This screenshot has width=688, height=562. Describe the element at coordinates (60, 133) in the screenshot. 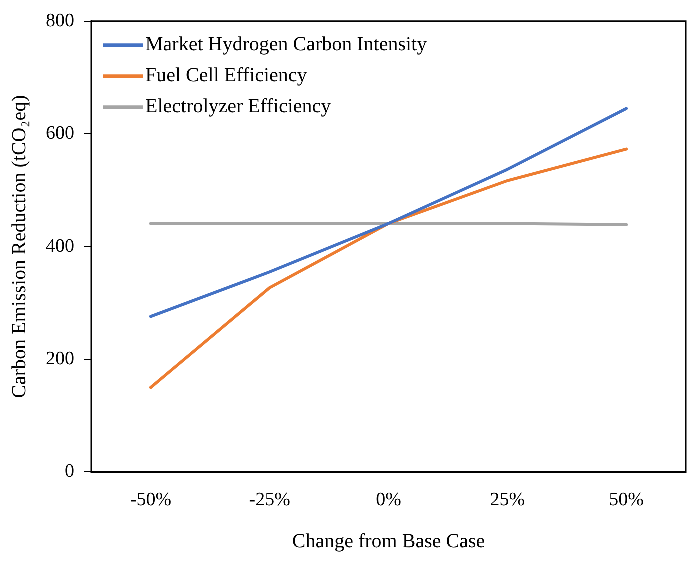

I see `y-tick-label: 600` at that location.